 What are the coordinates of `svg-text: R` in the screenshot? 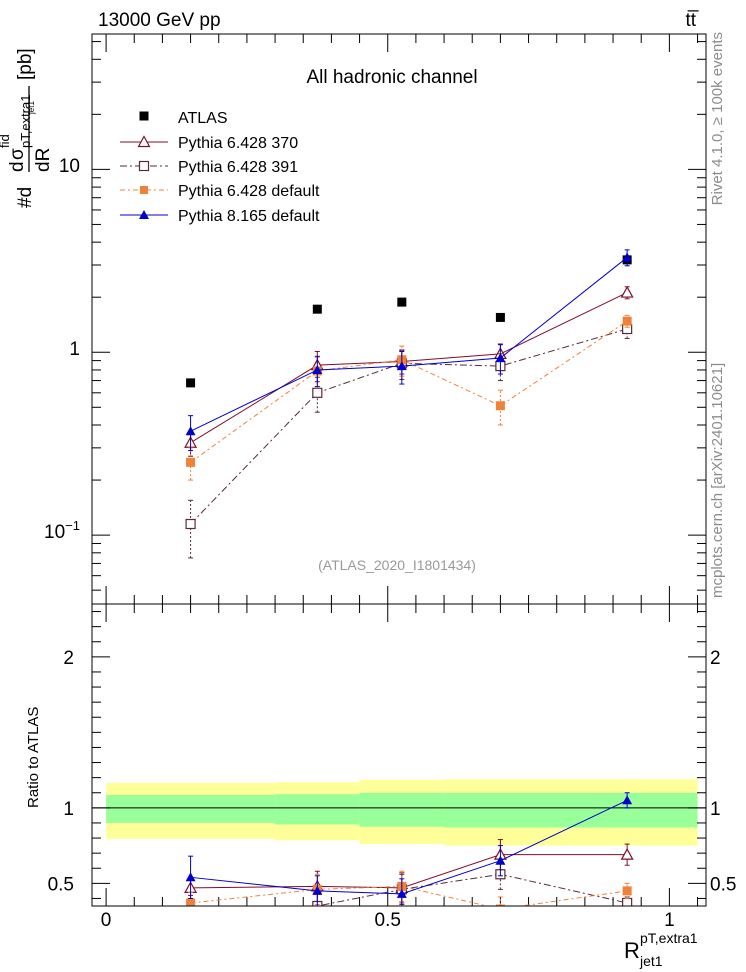 It's located at (632, 950).